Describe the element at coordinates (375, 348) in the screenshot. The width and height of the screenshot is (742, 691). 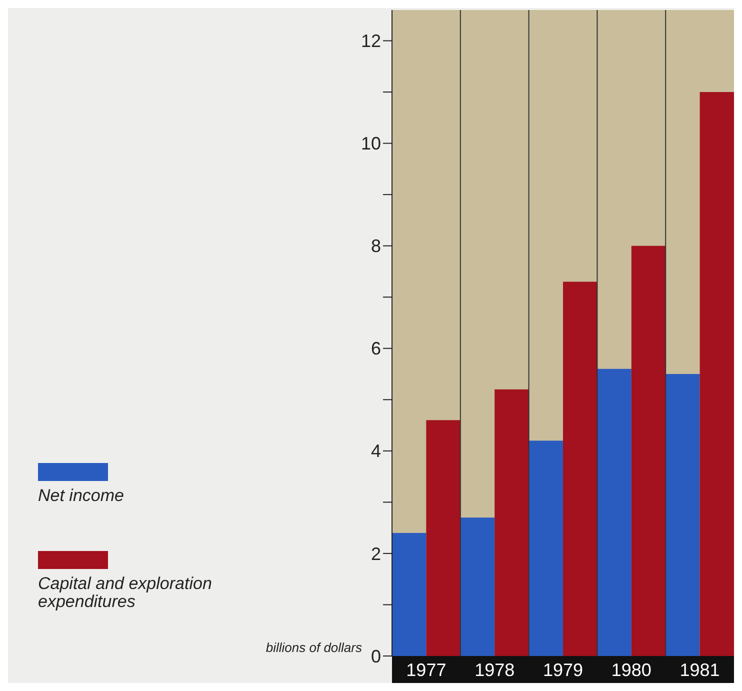
I see `y-tick-label: 6` at that location.